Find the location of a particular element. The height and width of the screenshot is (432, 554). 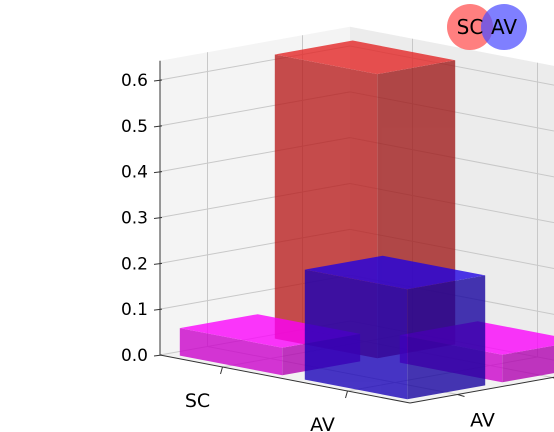

legend: SC AV is located at coordinates (487, 27).